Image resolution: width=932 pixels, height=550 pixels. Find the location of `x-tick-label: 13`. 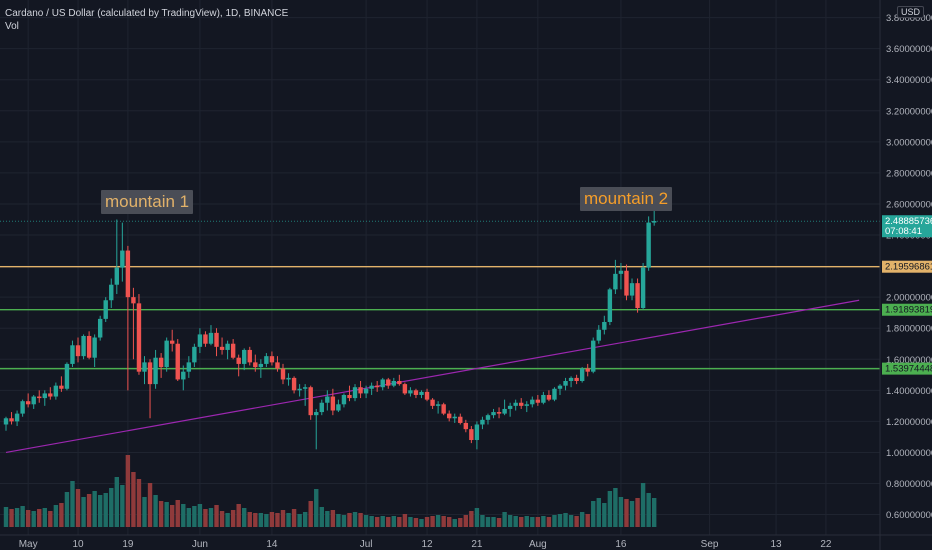

x-tick-label: 13 is located at coordinates (776, 544).